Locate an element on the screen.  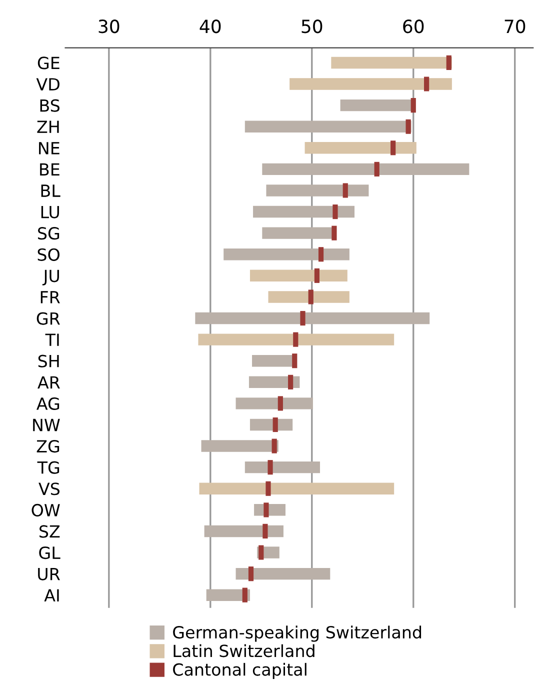
y-tick-label: NE is located at coordinates (49, 148).